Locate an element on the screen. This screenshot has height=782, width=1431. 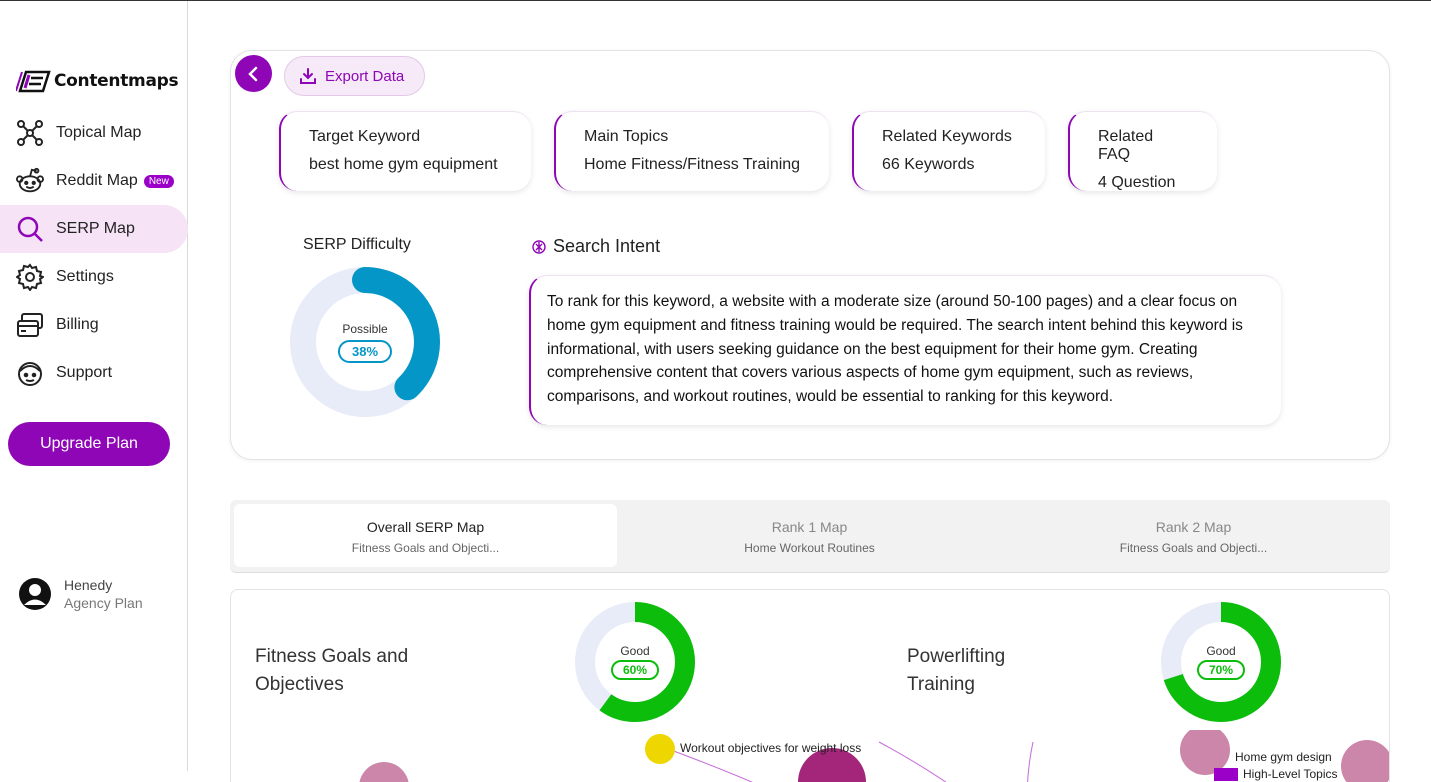
logo: Contentmaps is located at coordinates (97, 81).